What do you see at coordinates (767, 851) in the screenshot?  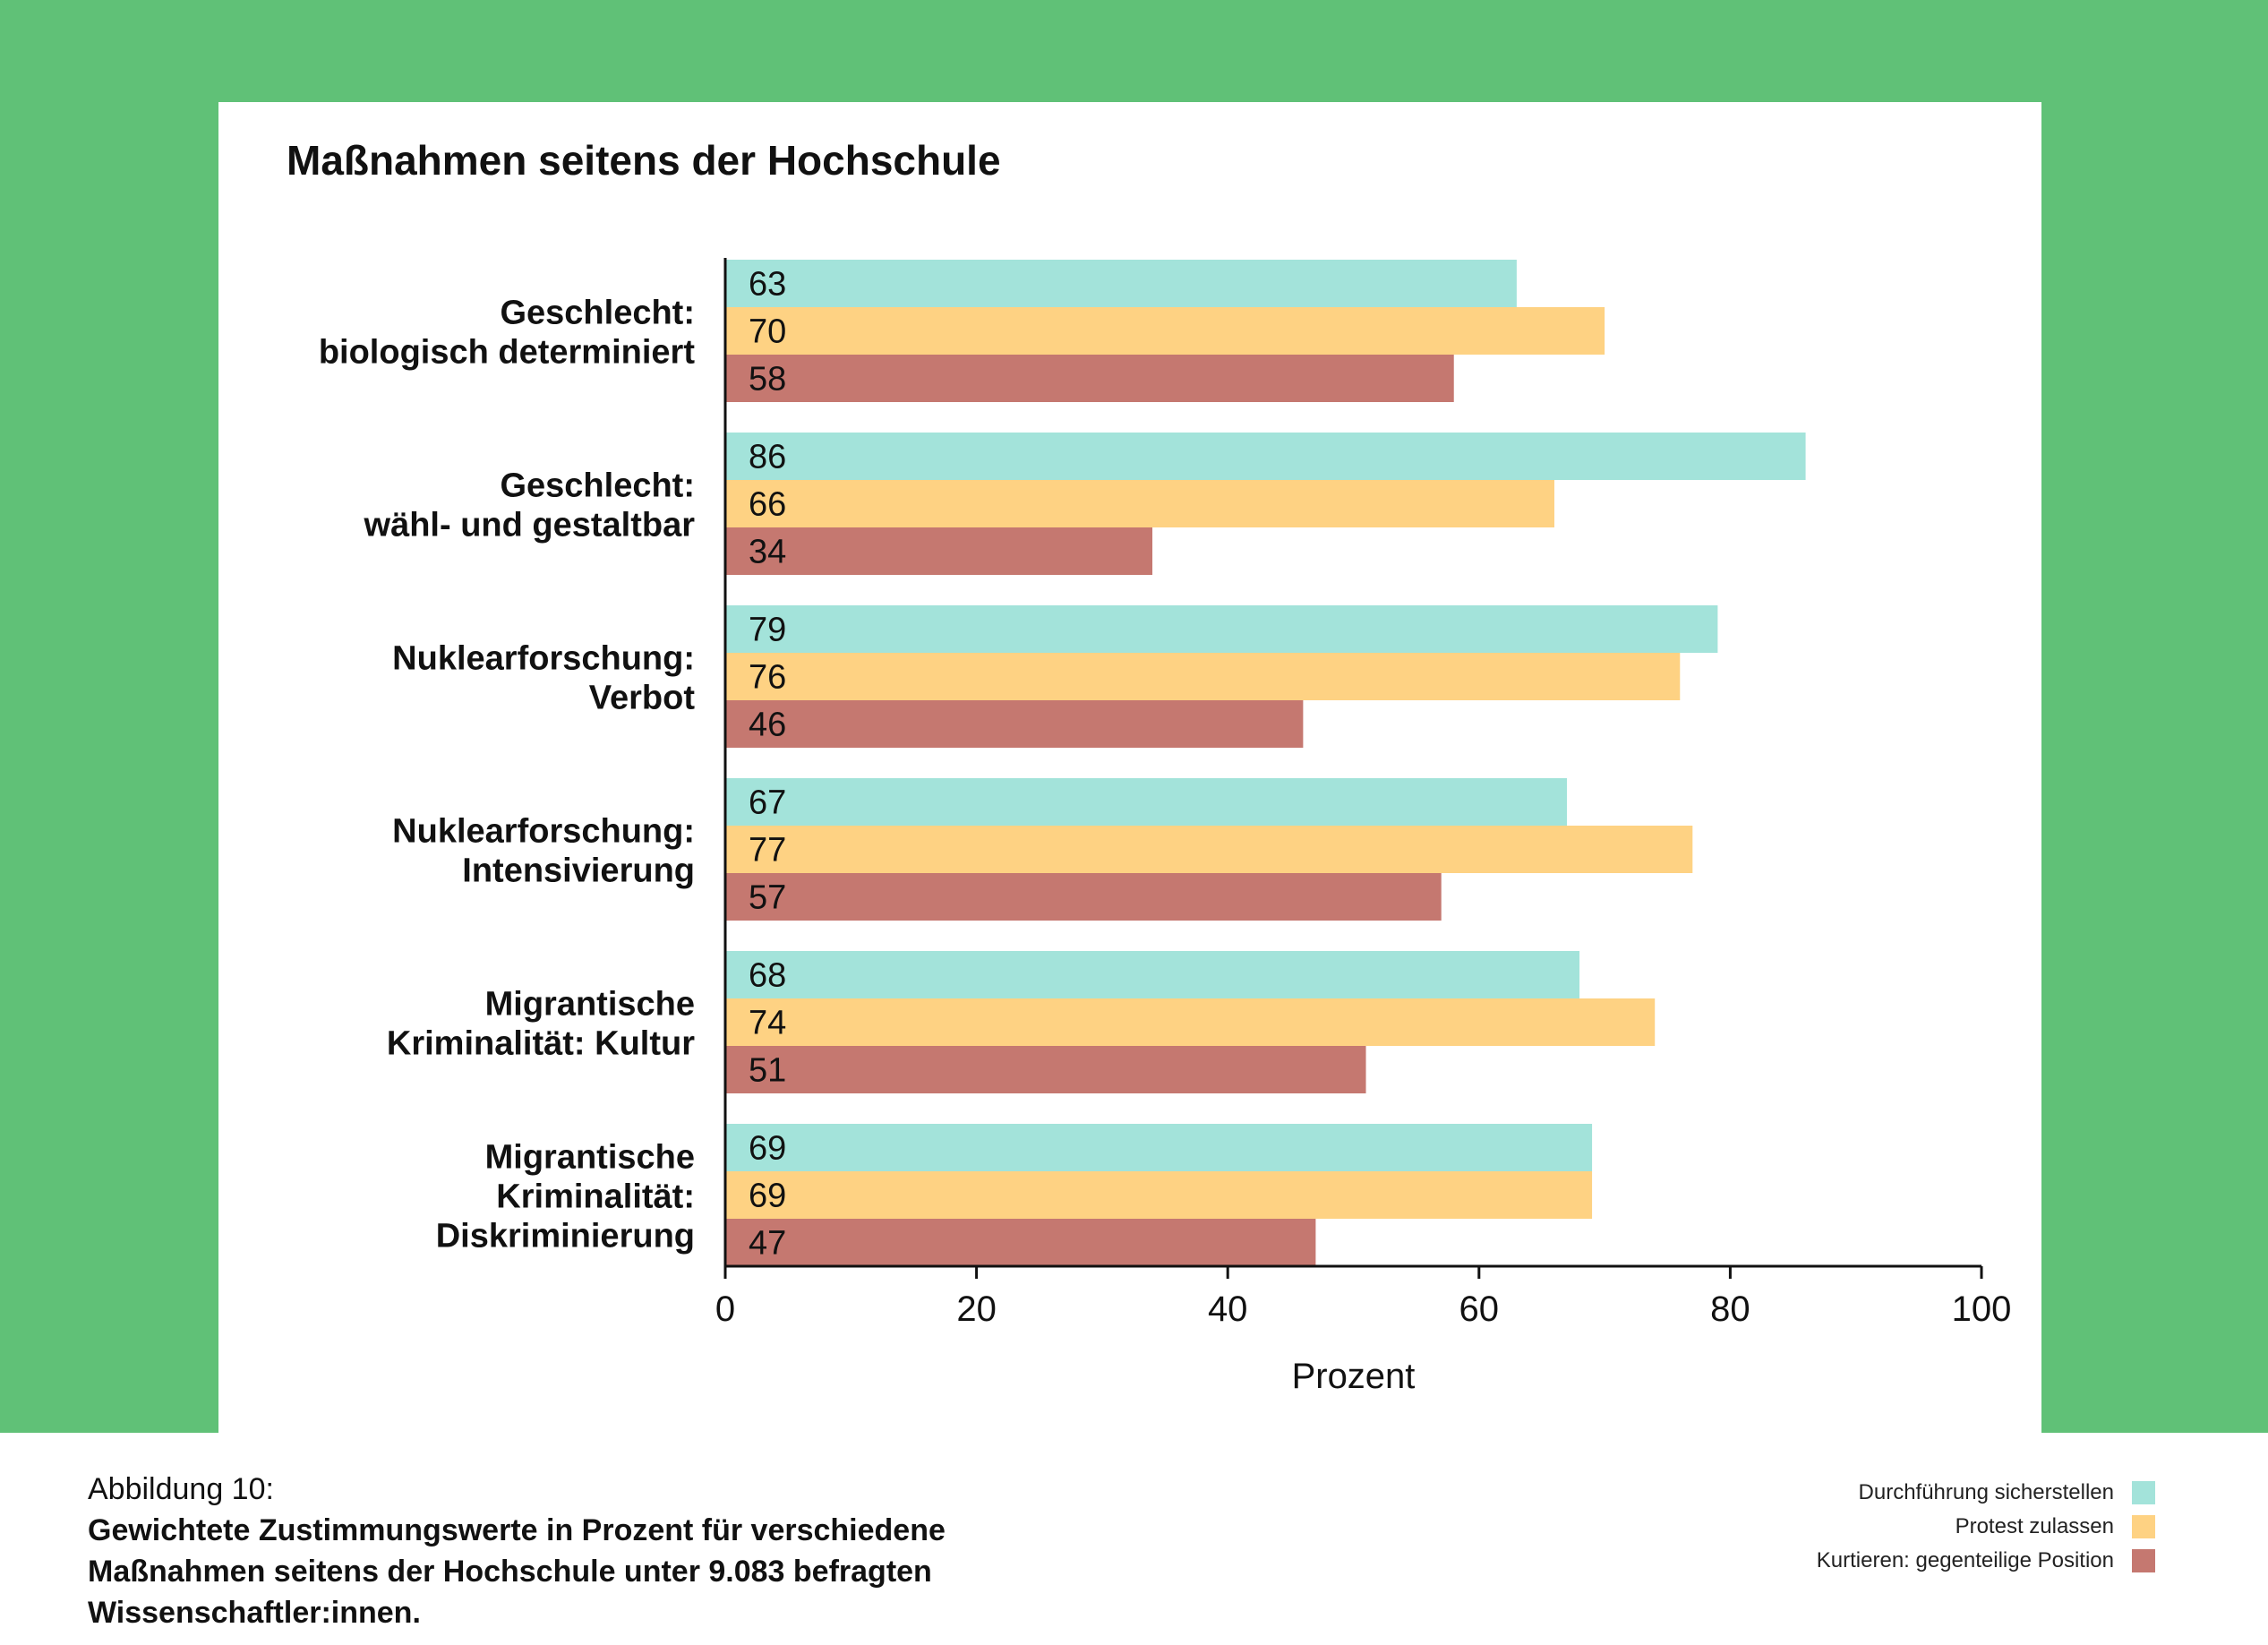 I see `bar-value-label: 77` at bounding box center [767, 851].